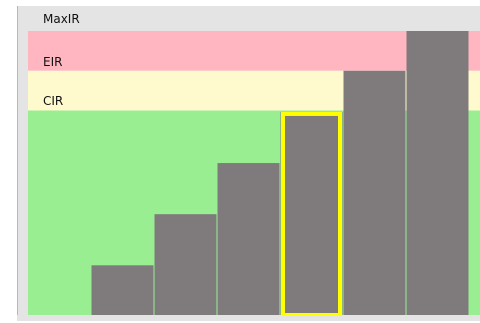 The image size is (480, 323). I want to click on band-label-maxir: MaxIR, so click(61, 19).